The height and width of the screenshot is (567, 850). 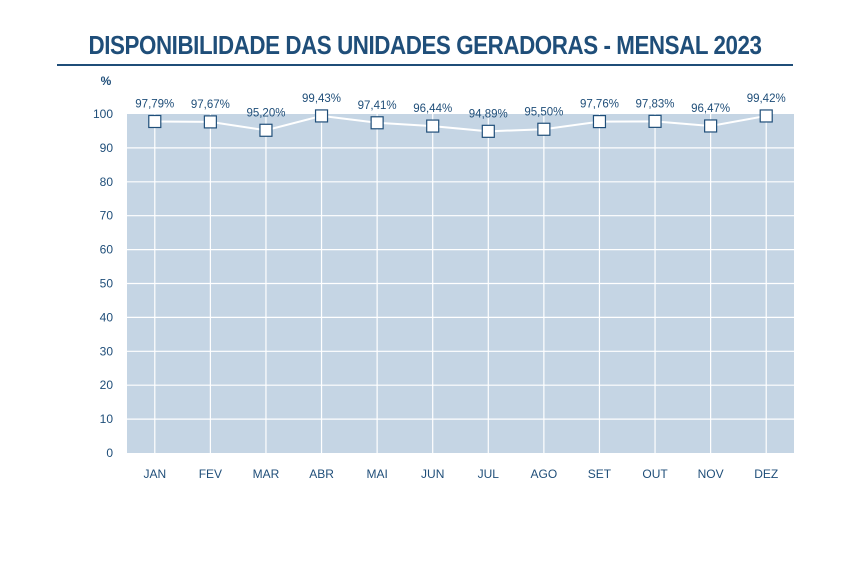 What do you see at coordinates (107, 216) in the screenshot?
I see `y-tick-label: 70` at bounding box center [107, 216].